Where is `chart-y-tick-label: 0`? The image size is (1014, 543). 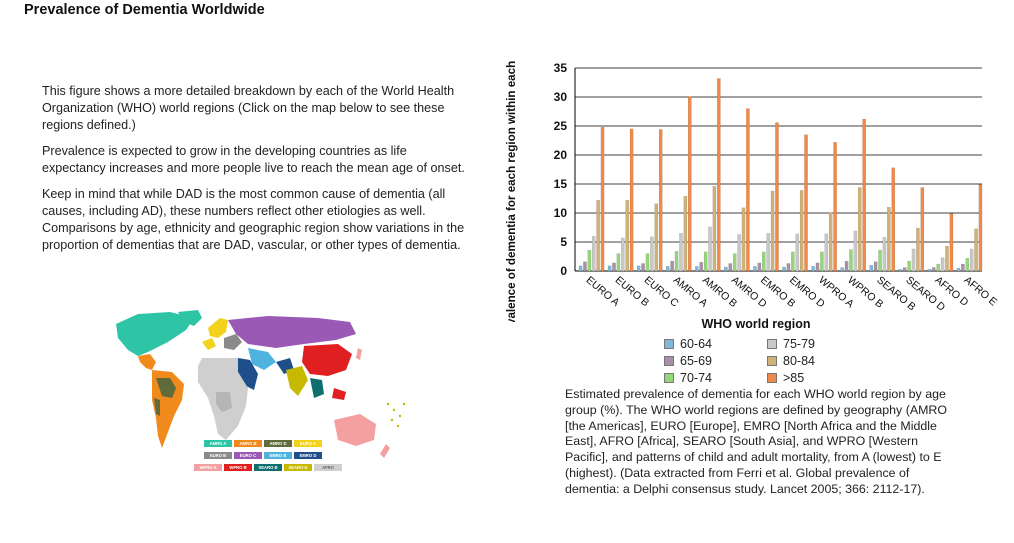 chart-y-tick-label: 0 is located at coordinates (563, 271).